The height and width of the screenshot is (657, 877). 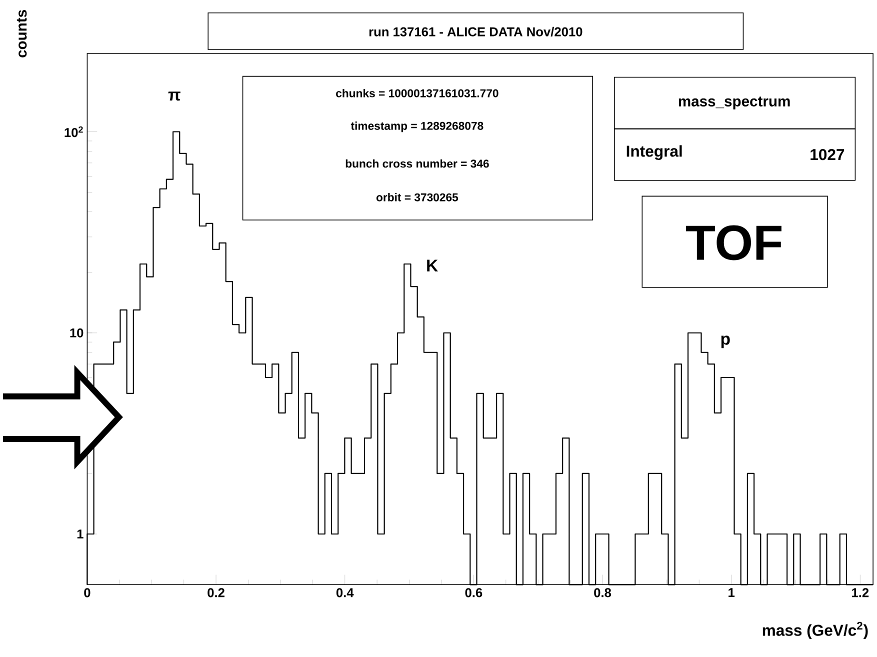 What do you see at coordinates (345, 593) in the screenshot?
I see `x-tick-label: 0.4` at bounding box center [345, 593].